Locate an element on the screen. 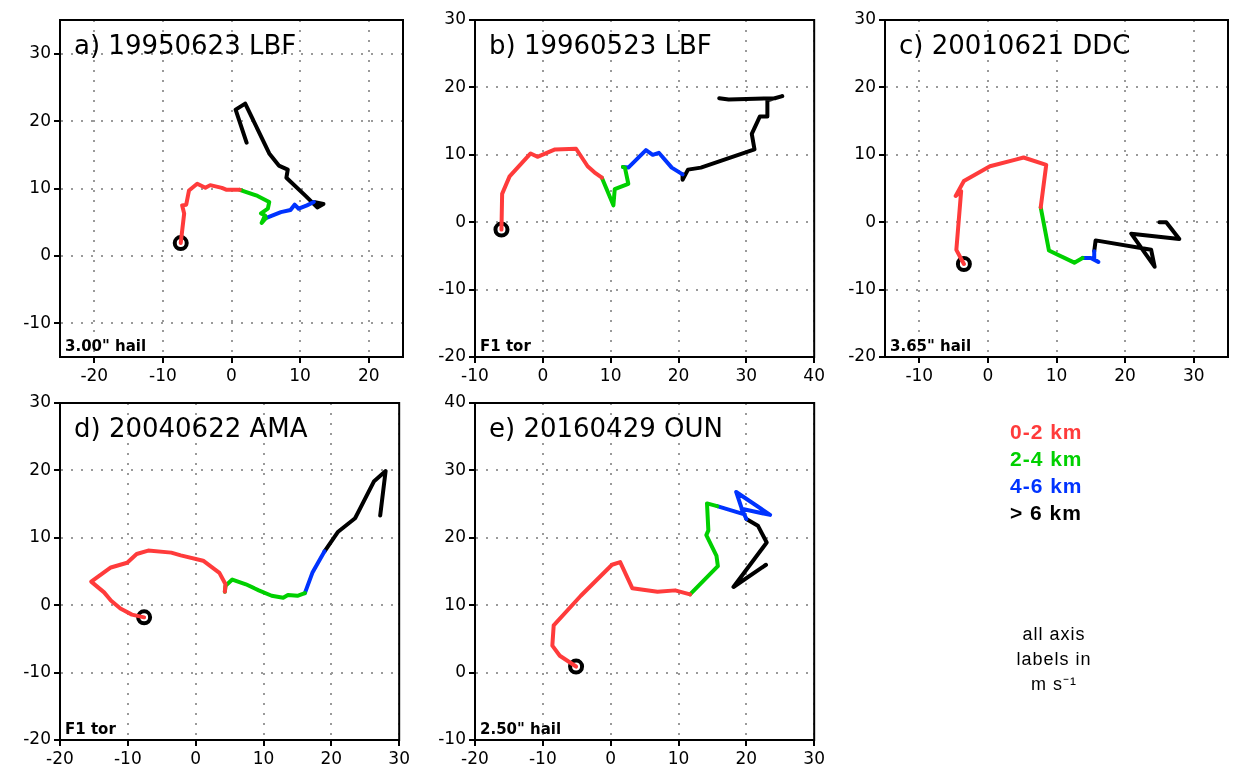  text: all axis labels in m s⁻¹ is located at coordinates (1054, 659).